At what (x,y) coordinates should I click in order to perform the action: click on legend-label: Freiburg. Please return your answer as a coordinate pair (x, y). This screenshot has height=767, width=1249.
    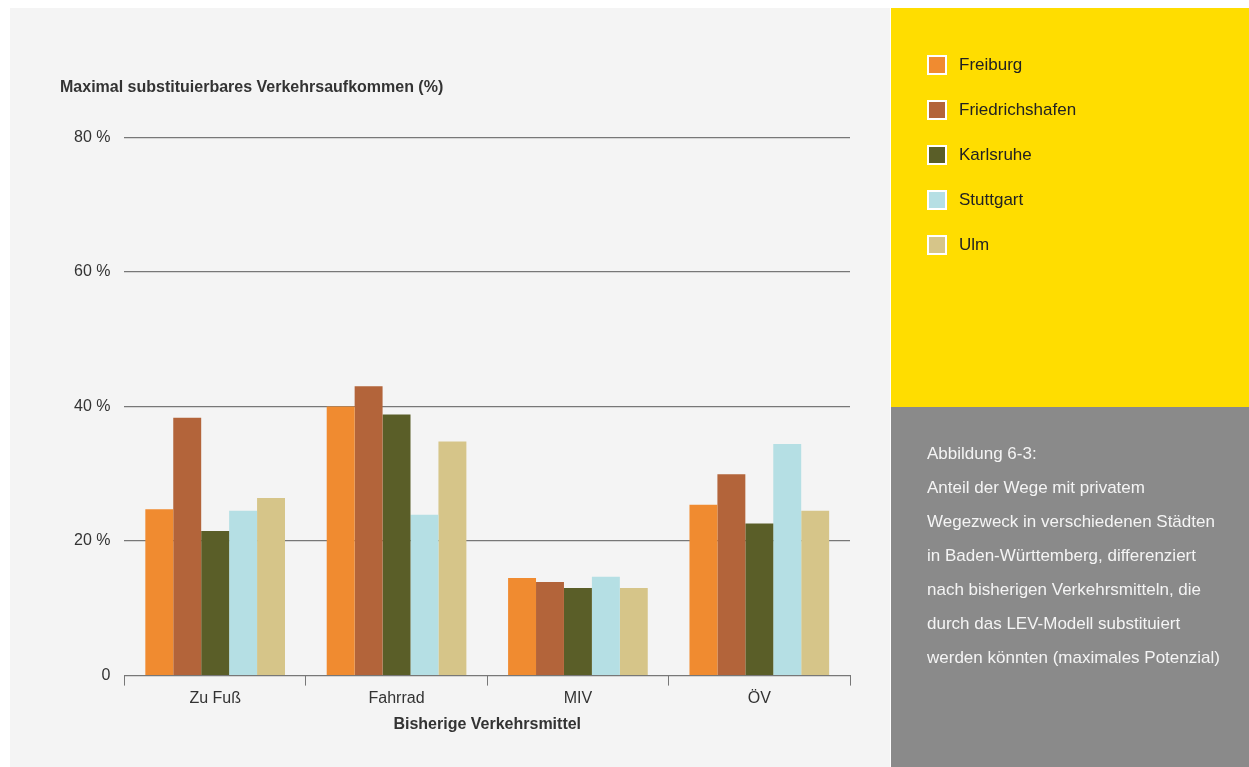
    Looking at the image, I should click on (991, 64).